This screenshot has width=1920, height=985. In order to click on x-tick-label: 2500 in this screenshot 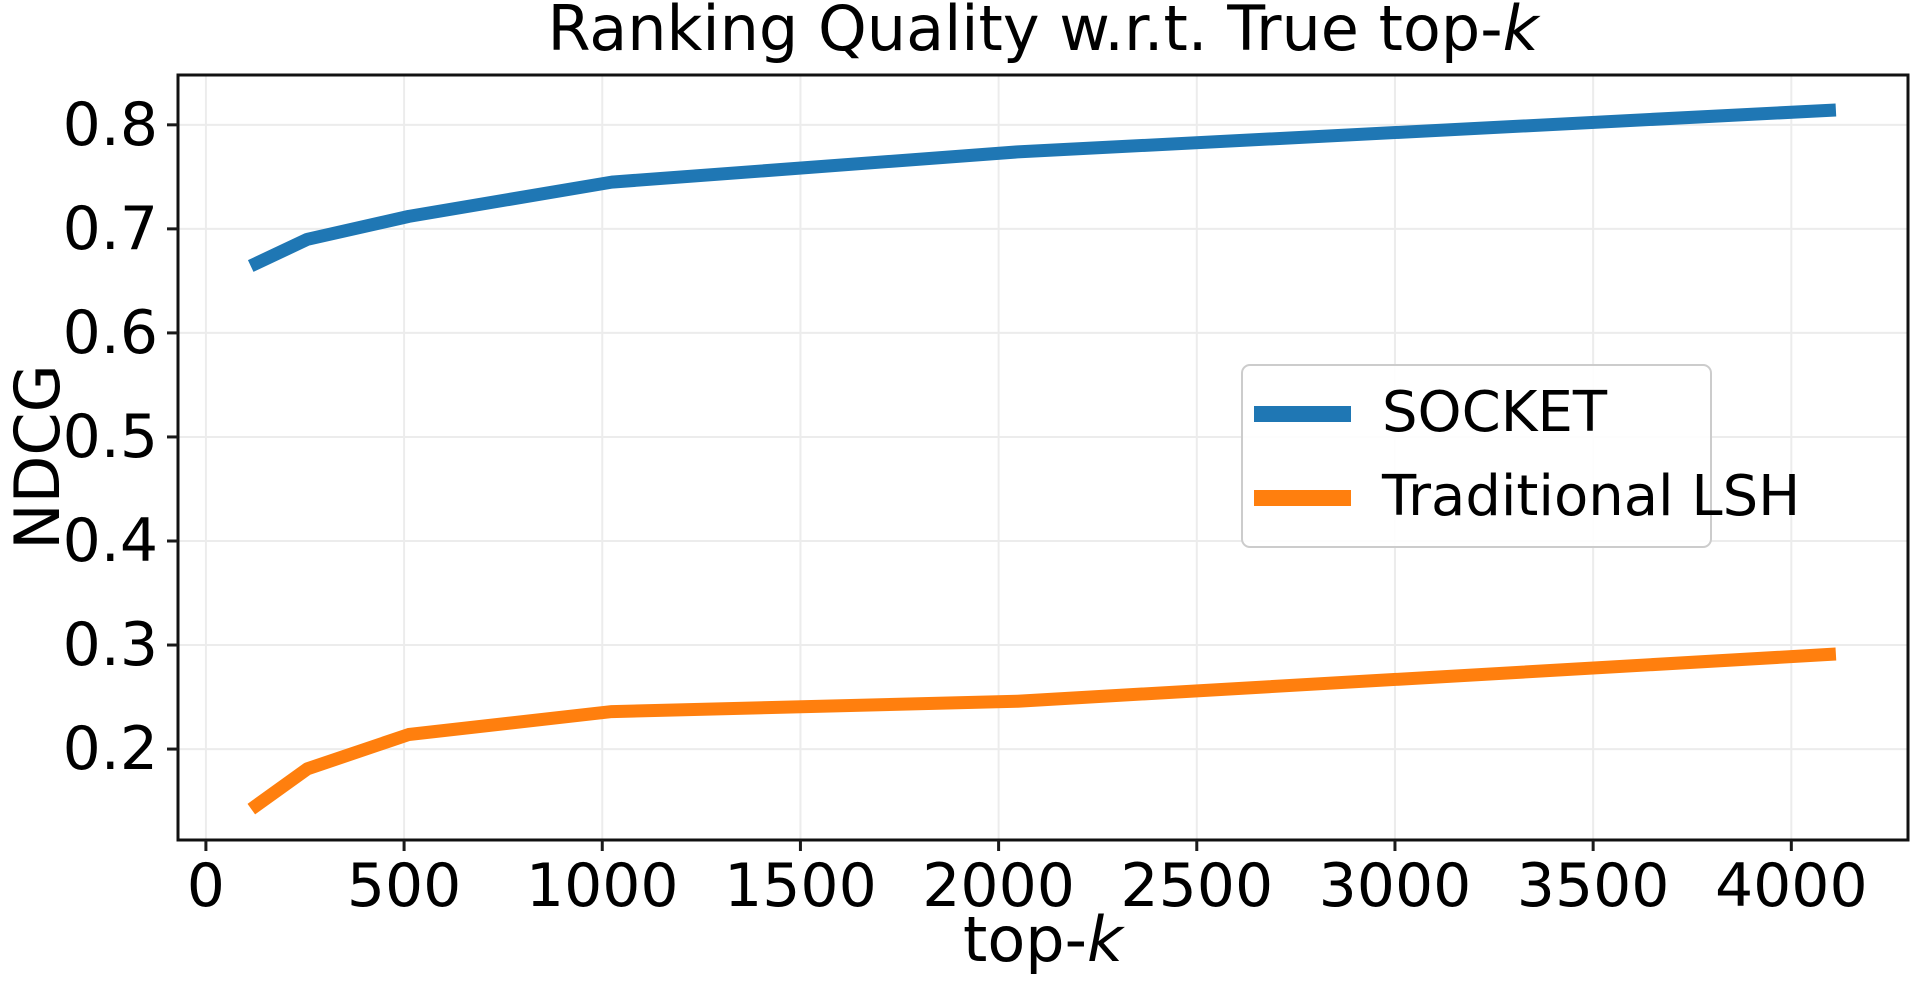, I will do `click(1196, 886)`.